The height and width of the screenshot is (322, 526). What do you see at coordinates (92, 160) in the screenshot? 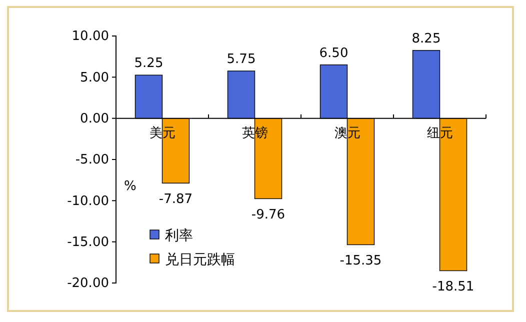
I see `y-tick-label: -5.00` at bounding box center [92, 160].